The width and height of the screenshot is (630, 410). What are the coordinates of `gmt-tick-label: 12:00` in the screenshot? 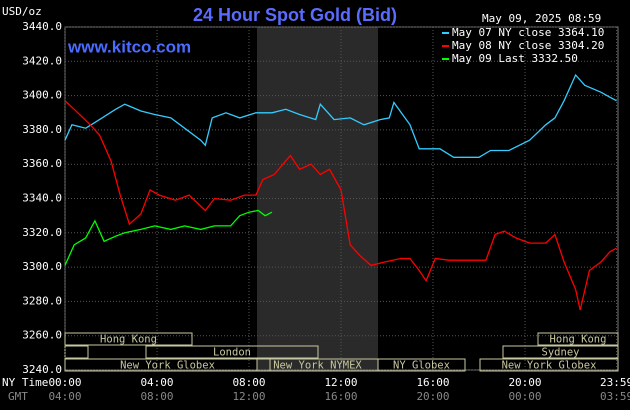 It's located at (248, 396).